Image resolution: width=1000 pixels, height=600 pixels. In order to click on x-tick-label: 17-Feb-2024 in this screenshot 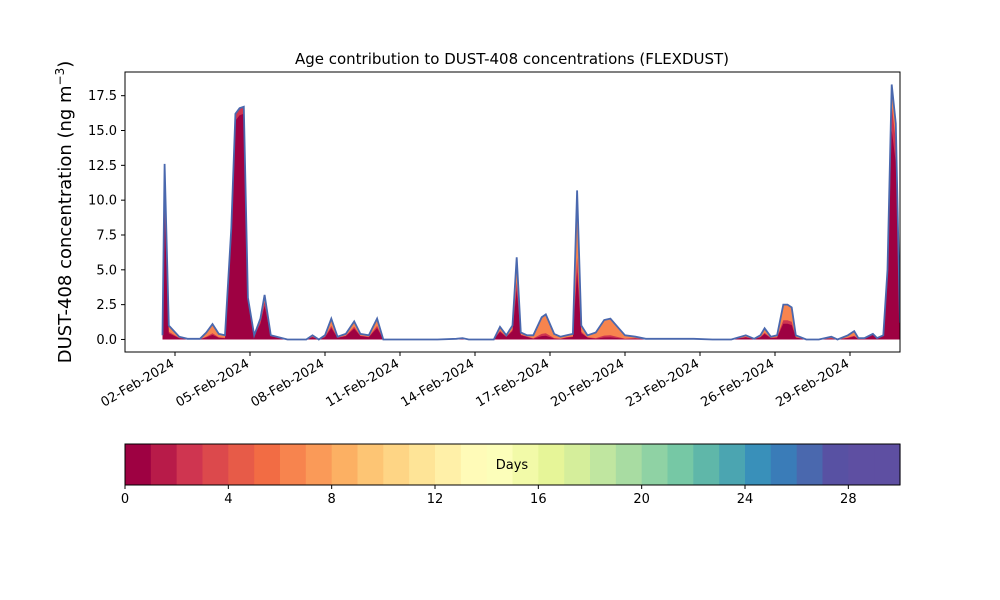, I will do `click(512, 383)`.